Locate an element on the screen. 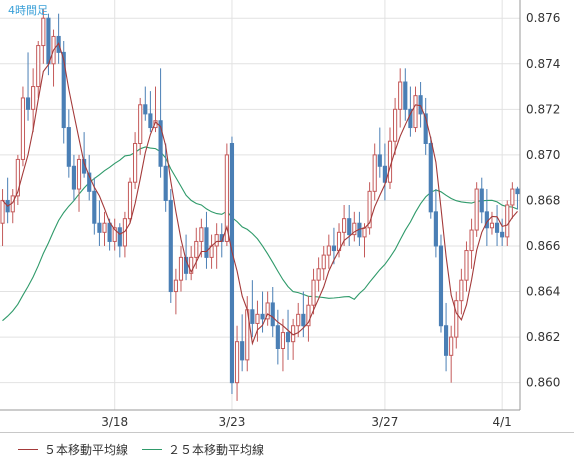 The width and height of the screenshot is (574, 463). y-tick-label: 0.862 is located at coordinates (543, 337).